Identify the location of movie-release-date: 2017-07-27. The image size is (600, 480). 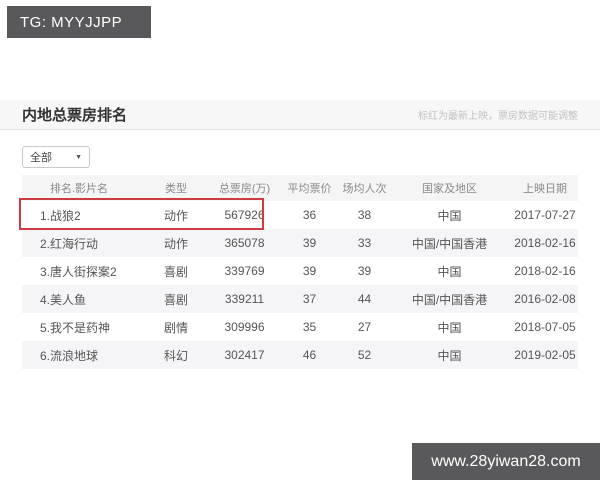
(545, 215).